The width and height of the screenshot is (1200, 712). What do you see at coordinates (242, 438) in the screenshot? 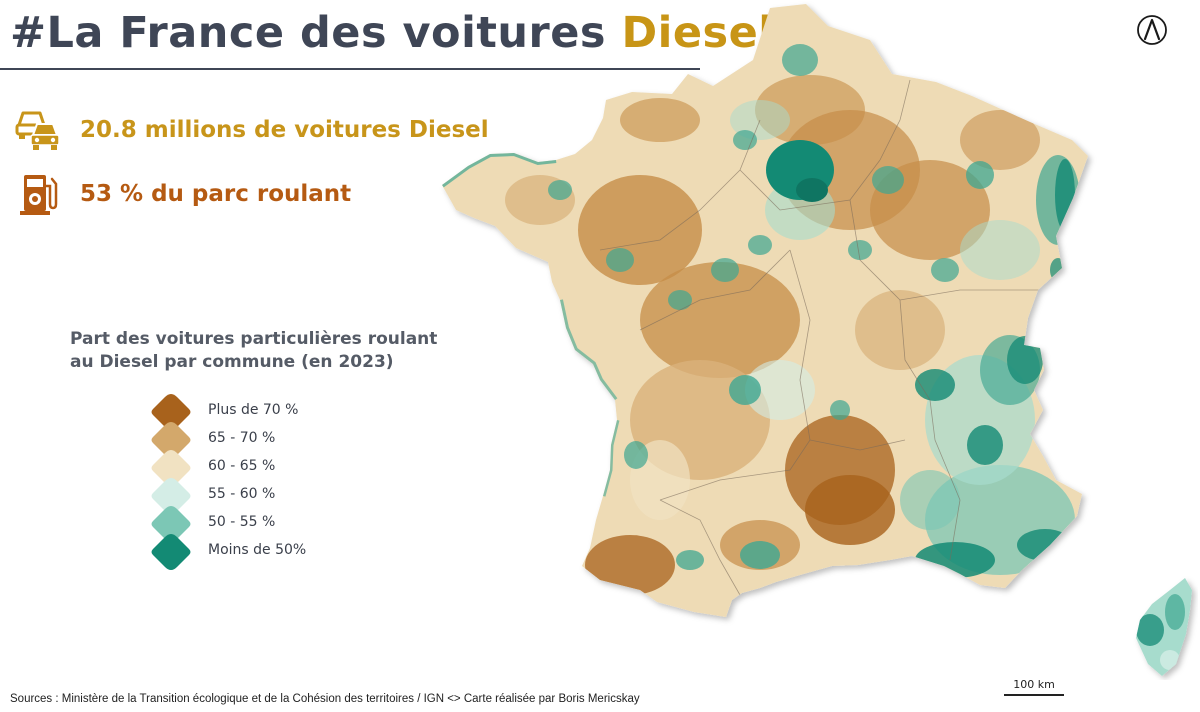
I see `legend-label: 65 - 70 %` at bounding box center [242, 438].